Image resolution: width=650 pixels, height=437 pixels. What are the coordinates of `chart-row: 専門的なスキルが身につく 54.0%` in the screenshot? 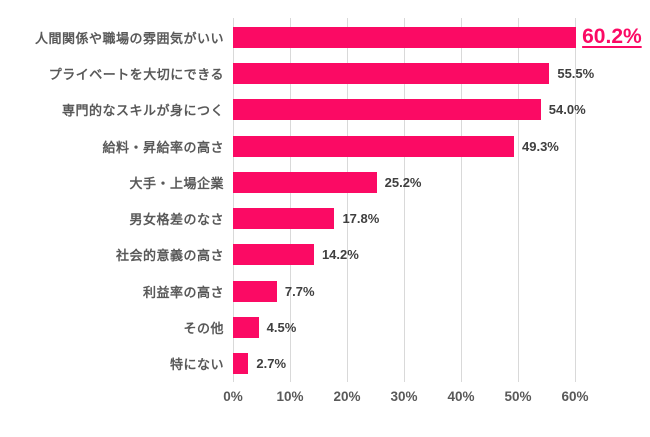 It's located at (325, 110).